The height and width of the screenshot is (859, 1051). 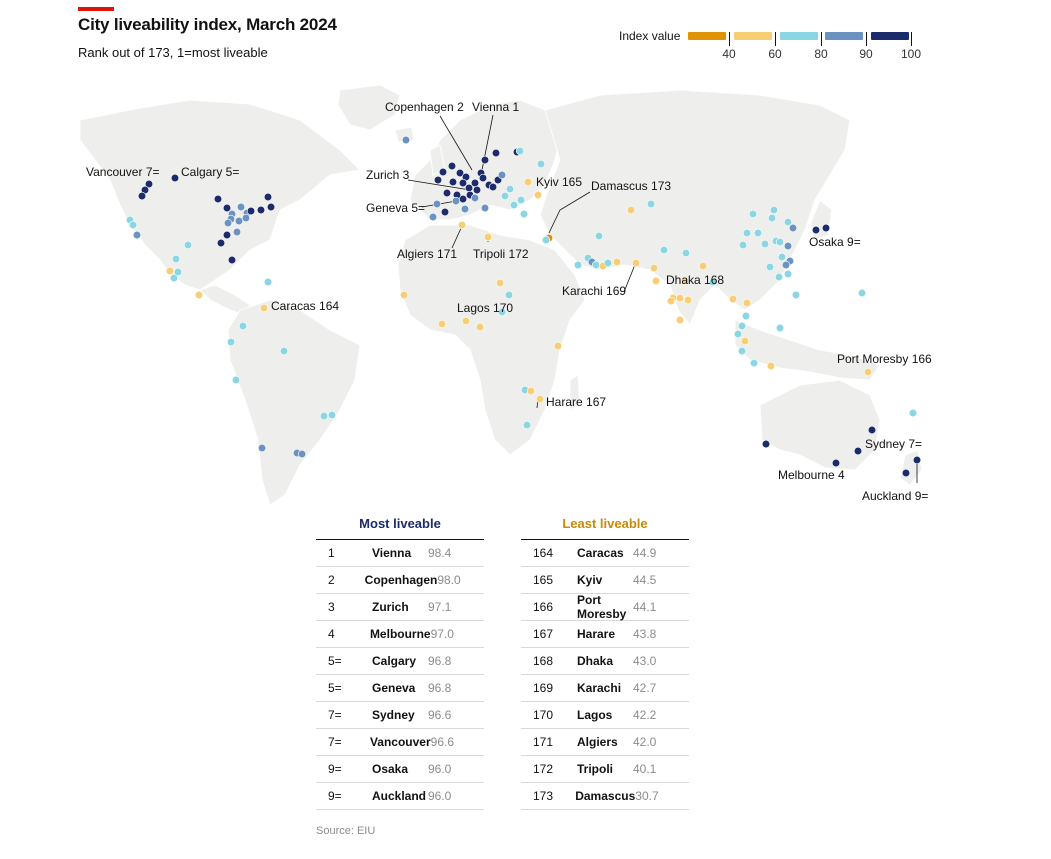 I want to click on most-liveable-heading: Most liveable, so click(x=400, y=528).